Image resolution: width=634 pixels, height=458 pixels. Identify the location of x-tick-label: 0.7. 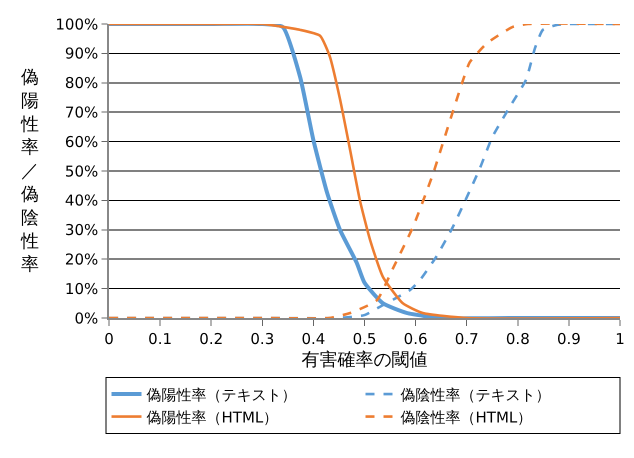
(466, 339).